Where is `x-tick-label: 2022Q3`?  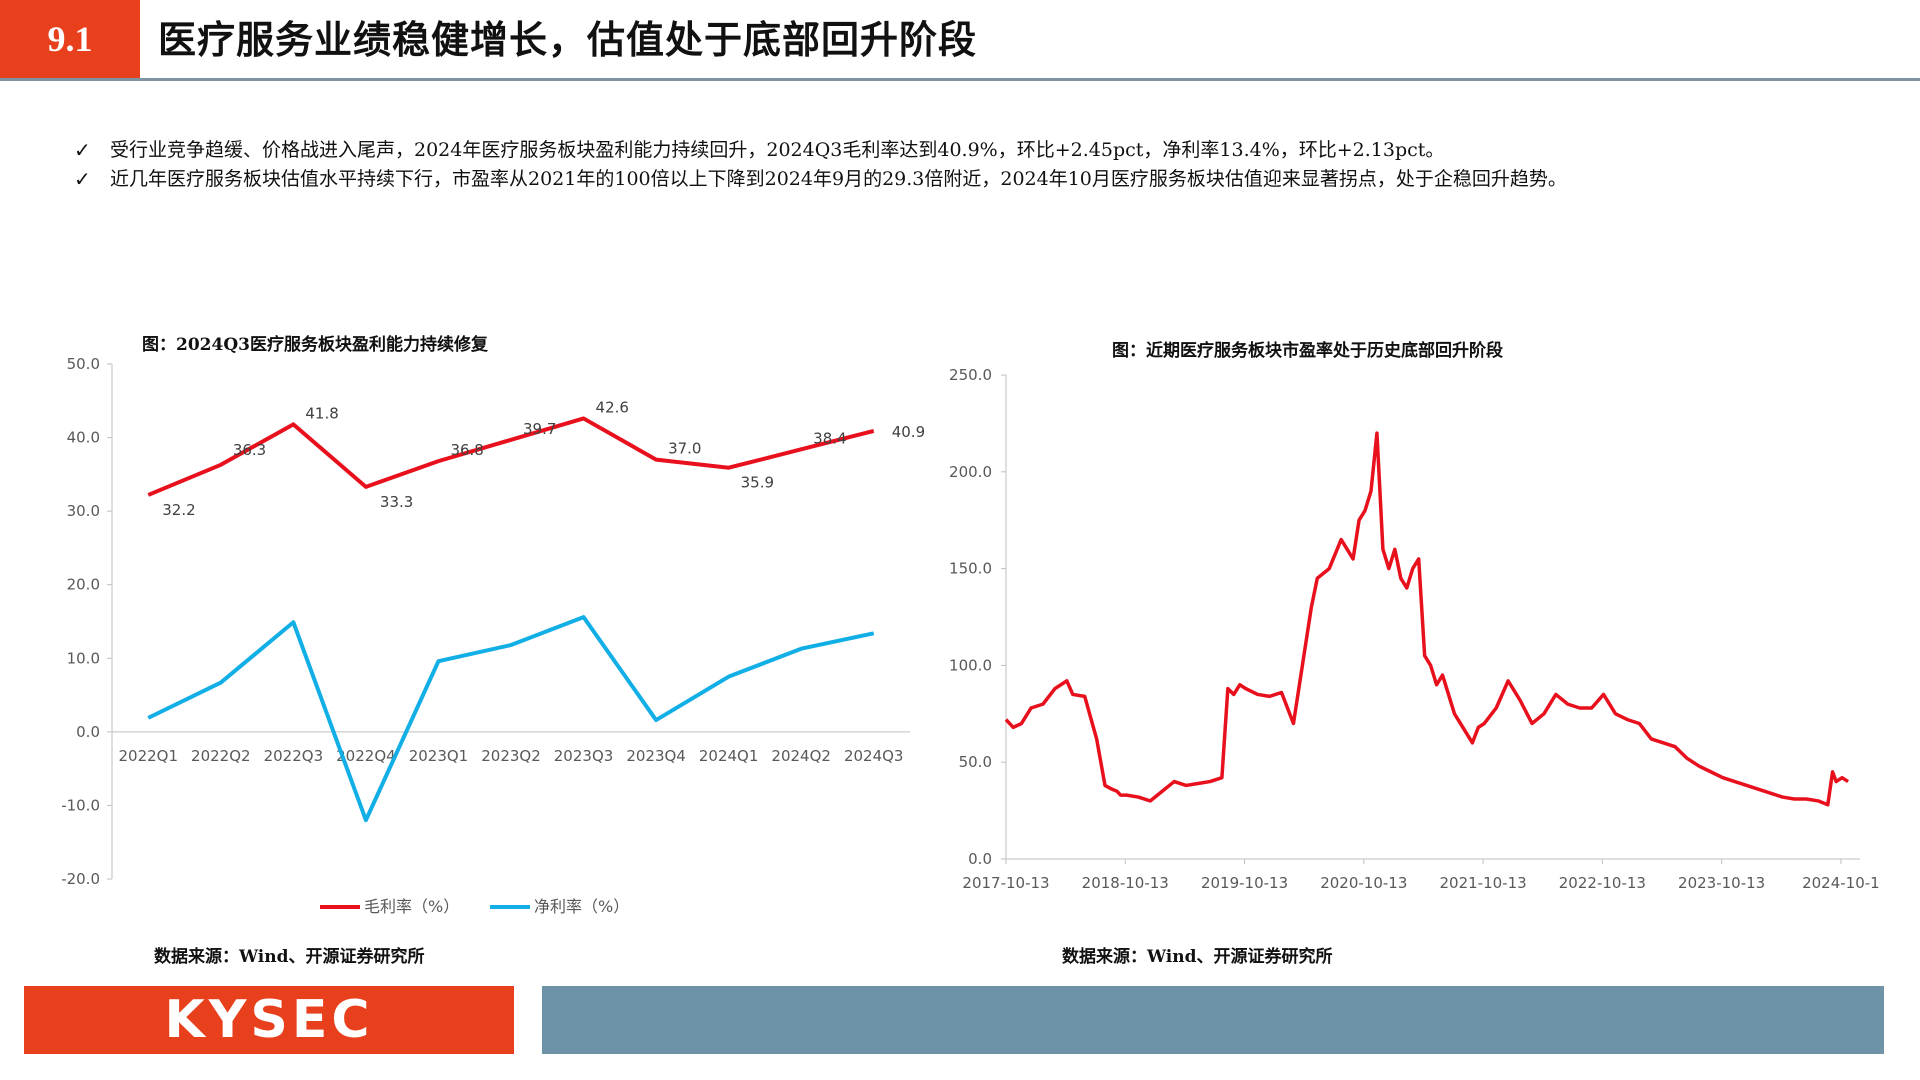 x-tick-label: 2022Q3 is located at coordinates (294, 756).